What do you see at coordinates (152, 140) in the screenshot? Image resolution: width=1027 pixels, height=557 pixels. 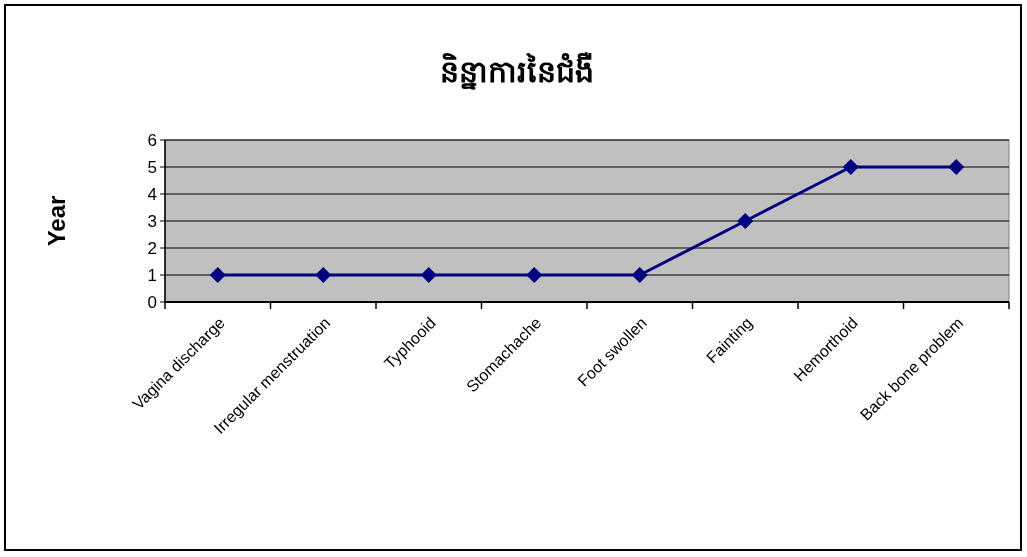 I see `y-tick-label: 6` at bounding box center [152, 140].